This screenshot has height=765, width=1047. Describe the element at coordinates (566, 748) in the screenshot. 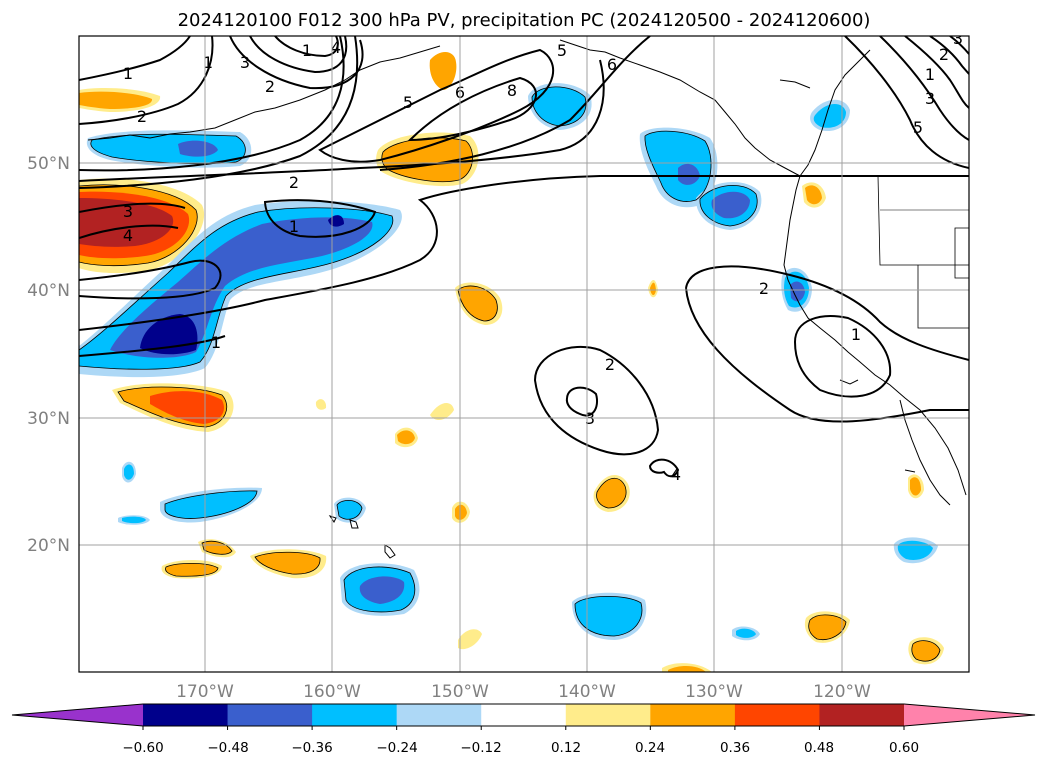

I see `colorbar-tick-label: 0.12` at that location.